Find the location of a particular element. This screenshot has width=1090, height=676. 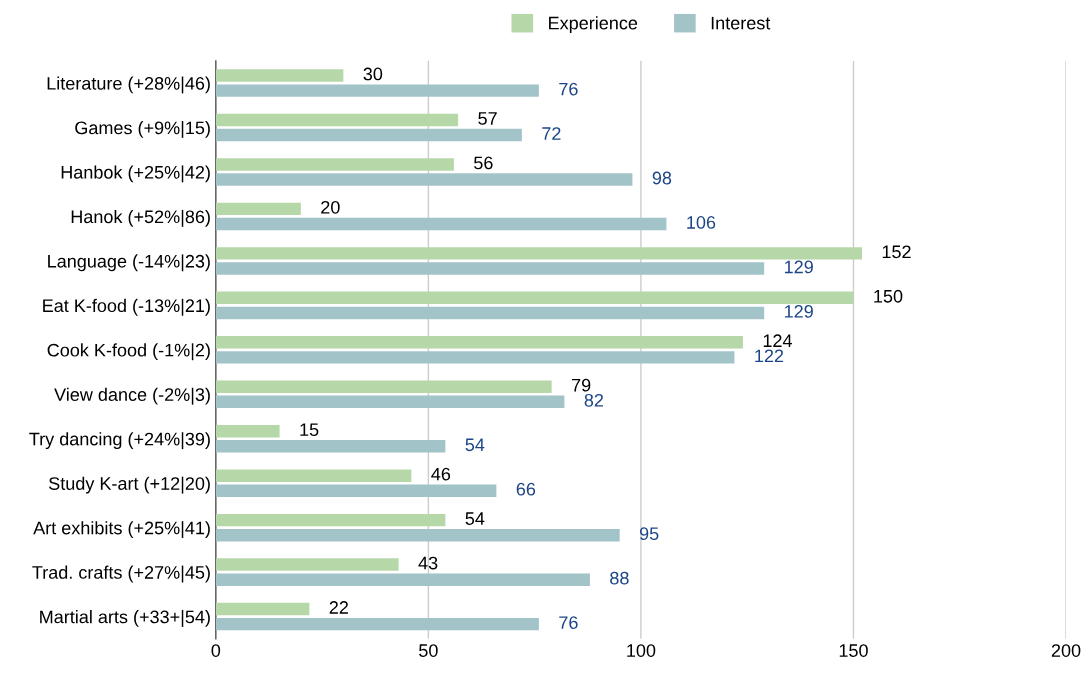

data-label: 43 is located at coordinates (428, 563).